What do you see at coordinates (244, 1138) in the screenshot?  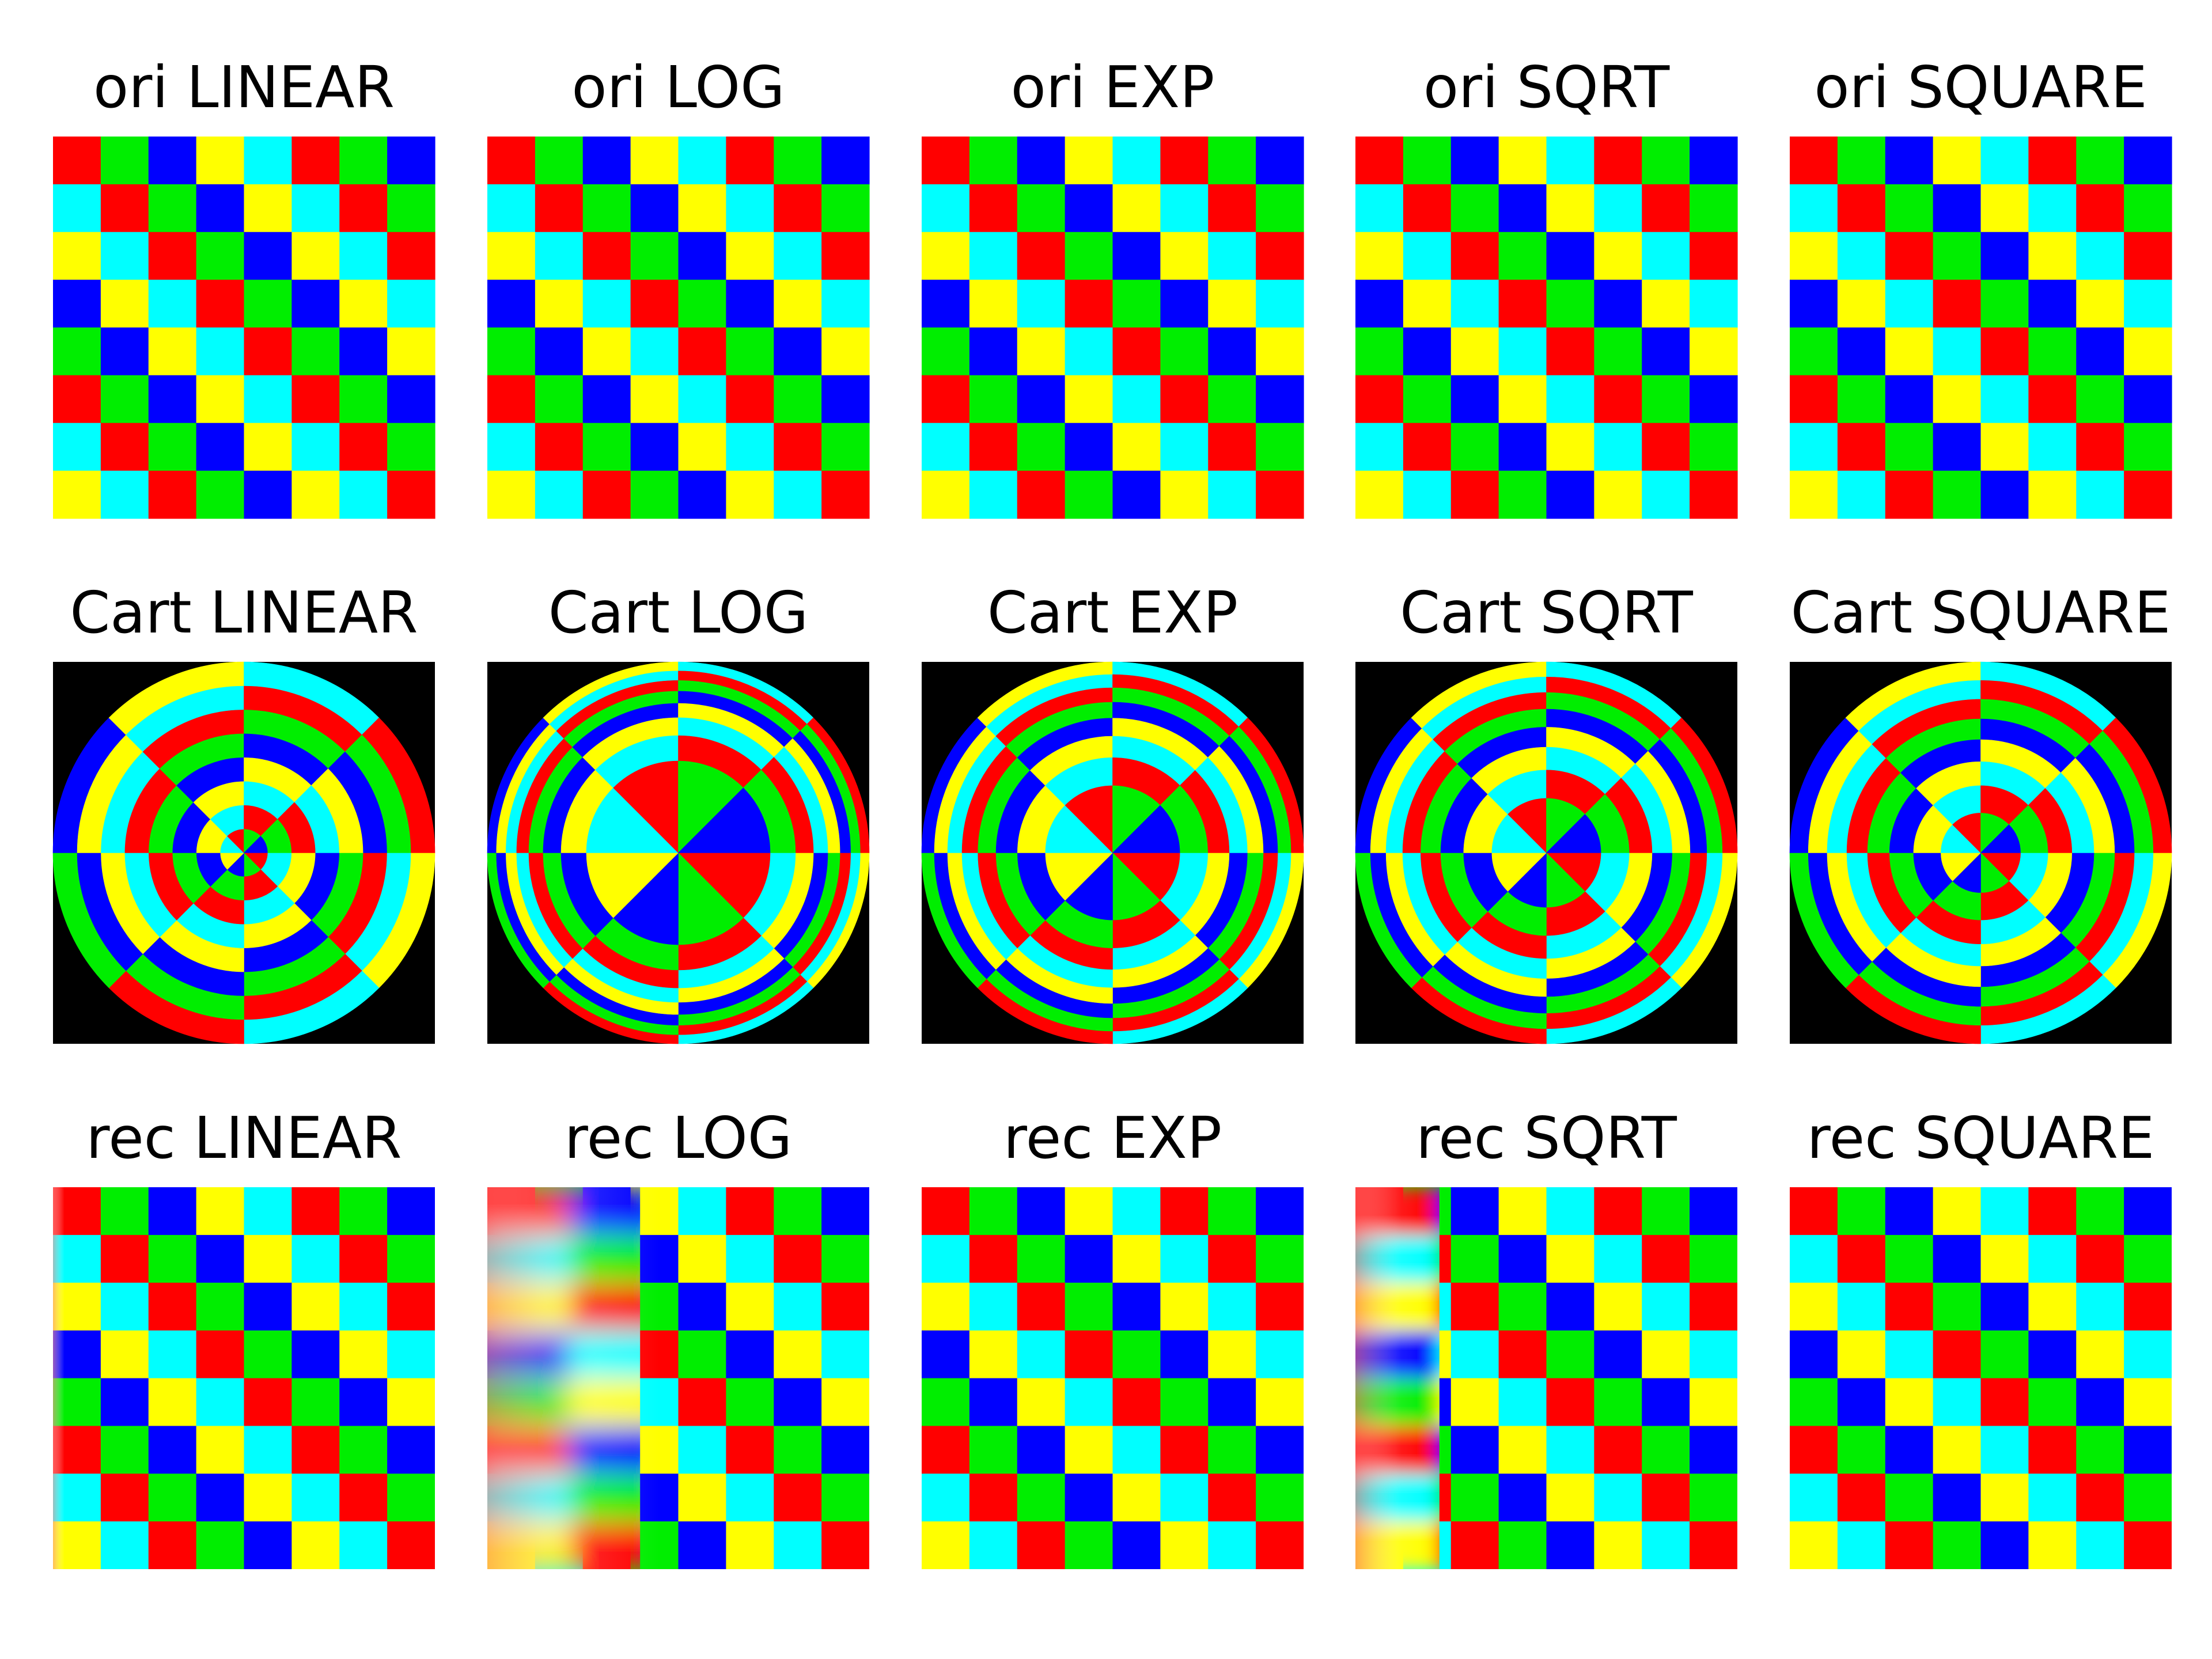 I see `panel-title-rec-0: rec LINEAR` at bounding box center [244, 1138].